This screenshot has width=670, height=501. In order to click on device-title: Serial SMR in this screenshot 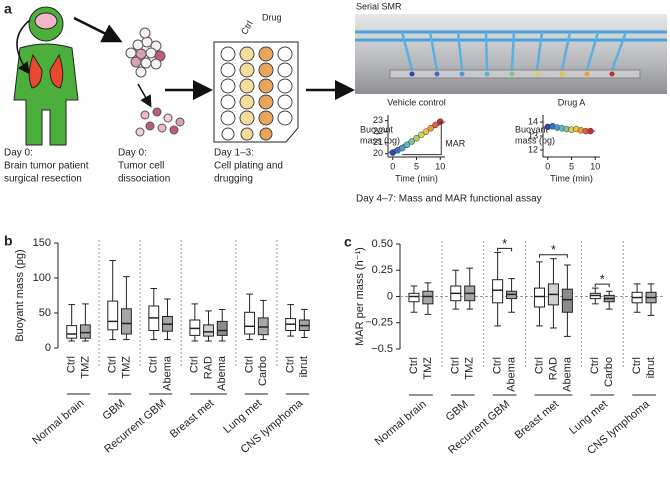, I will do `click(379, 6)`.